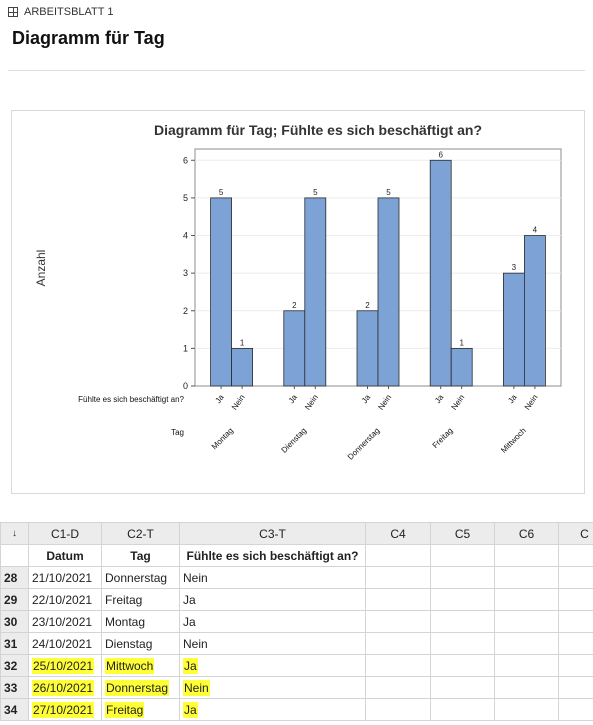 This screenshot has height=725, width=593. I want to click on variable-c7, so click(575, 555).